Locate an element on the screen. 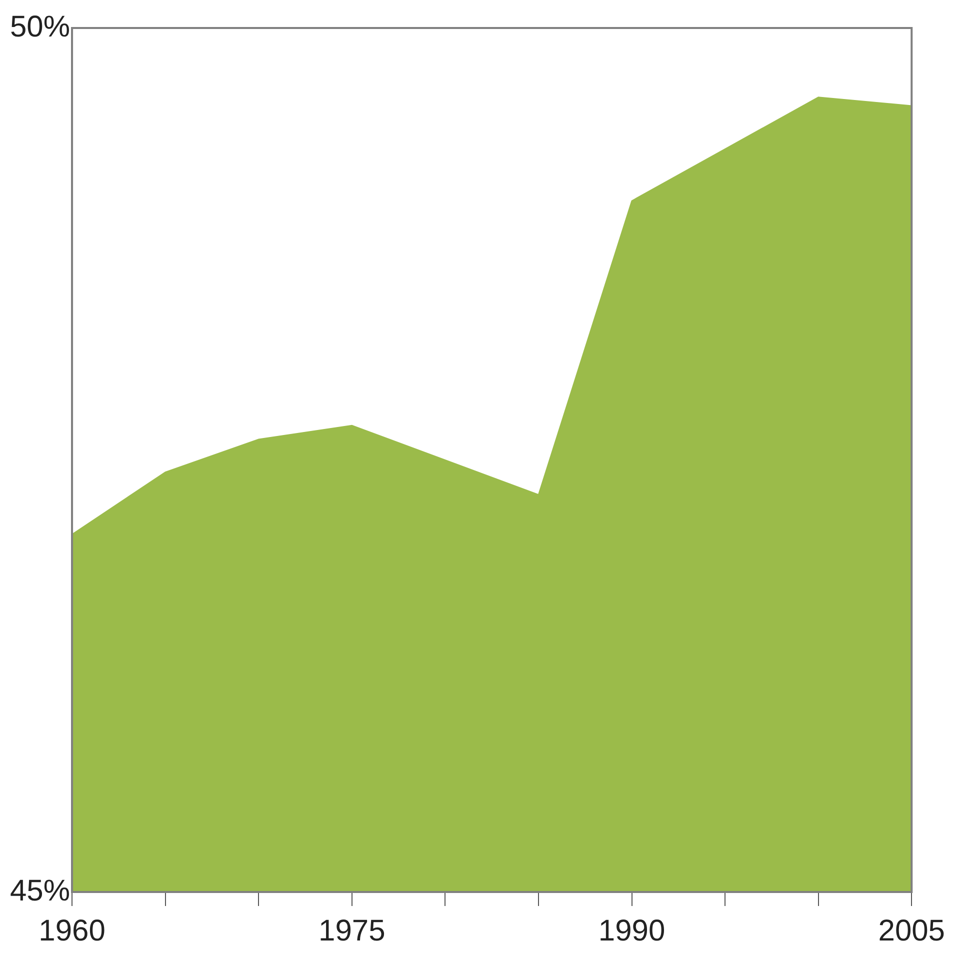 This screenshot has height=972, width=965. x-tick-label: 1975 is located at coordinates (352, 931).